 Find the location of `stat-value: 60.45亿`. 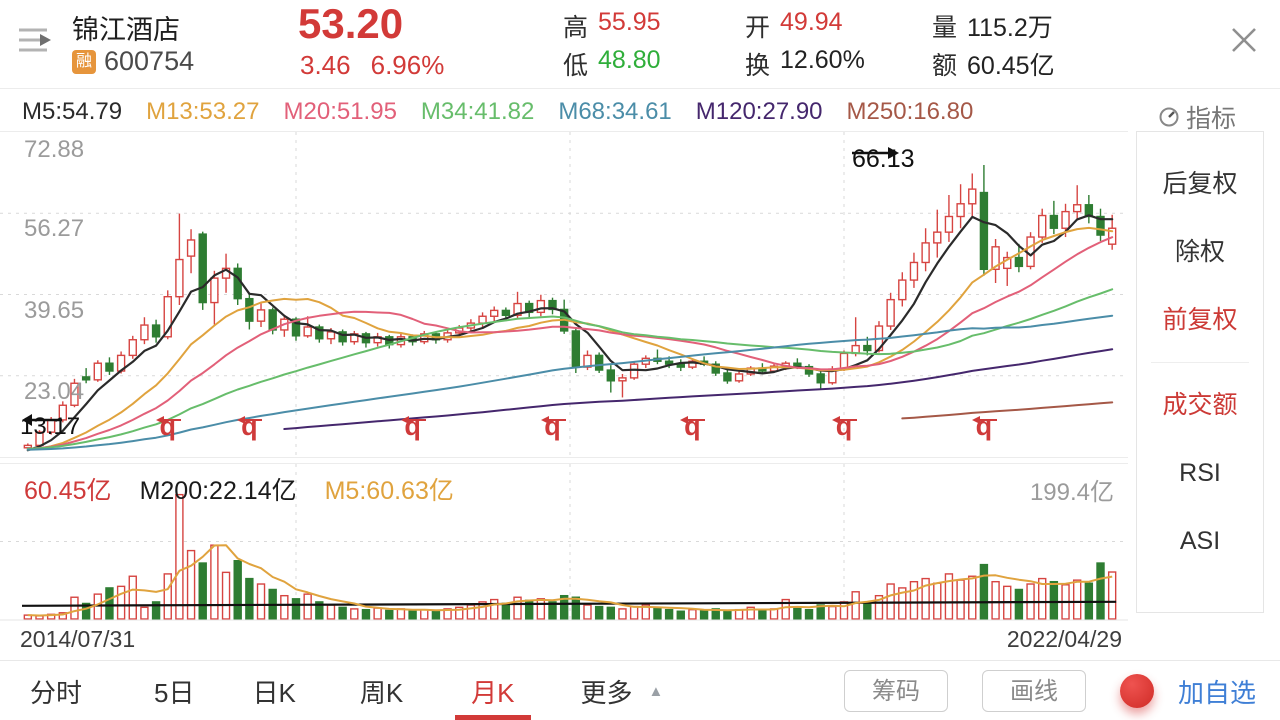

stat-value: 60.45亿 is located at coordinates (1011, 66).